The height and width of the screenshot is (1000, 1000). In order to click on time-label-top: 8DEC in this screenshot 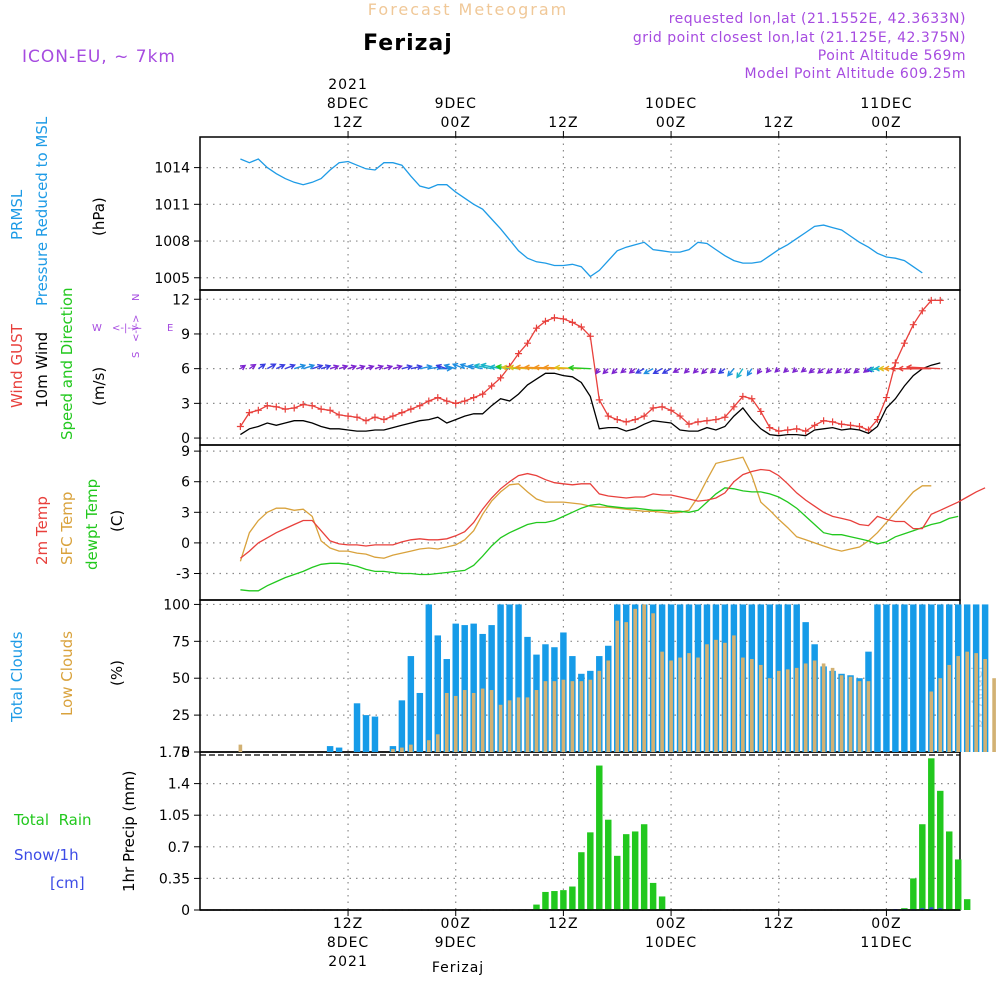, I will do `click(348, 104)`.